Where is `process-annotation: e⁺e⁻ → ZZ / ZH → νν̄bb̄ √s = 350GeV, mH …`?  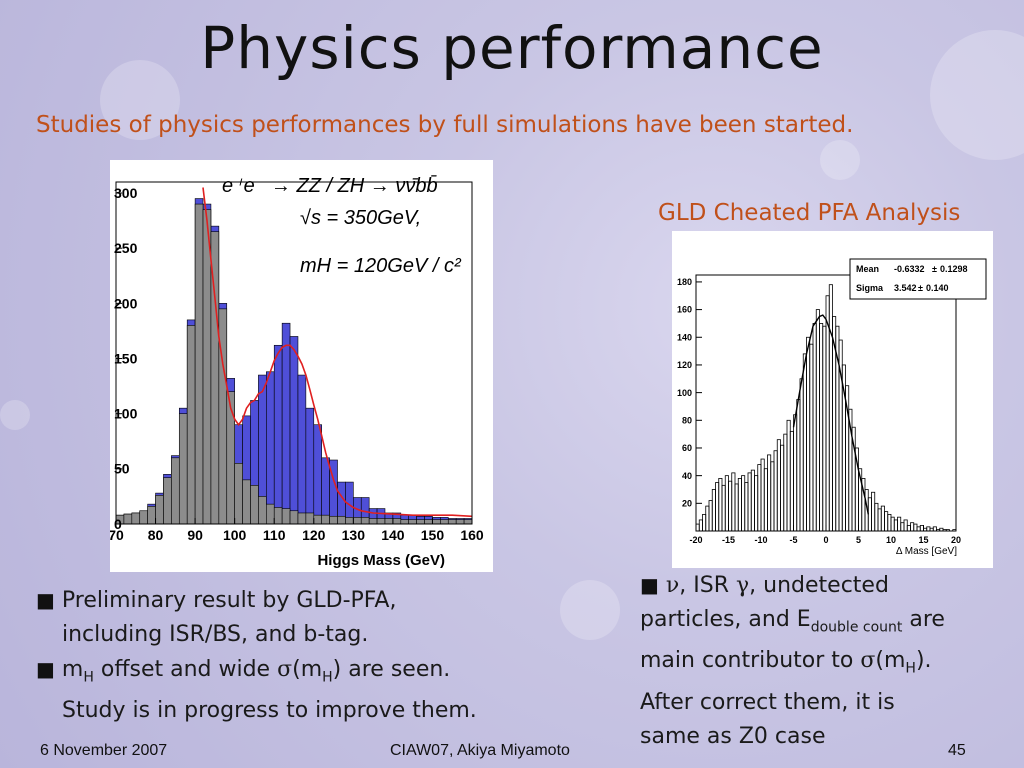 process-annotation: e⁺e⁻ → ZZ / ZH → νν̄bb̄ √s = 350GeV, mH … is located at coordinates (342, 225).